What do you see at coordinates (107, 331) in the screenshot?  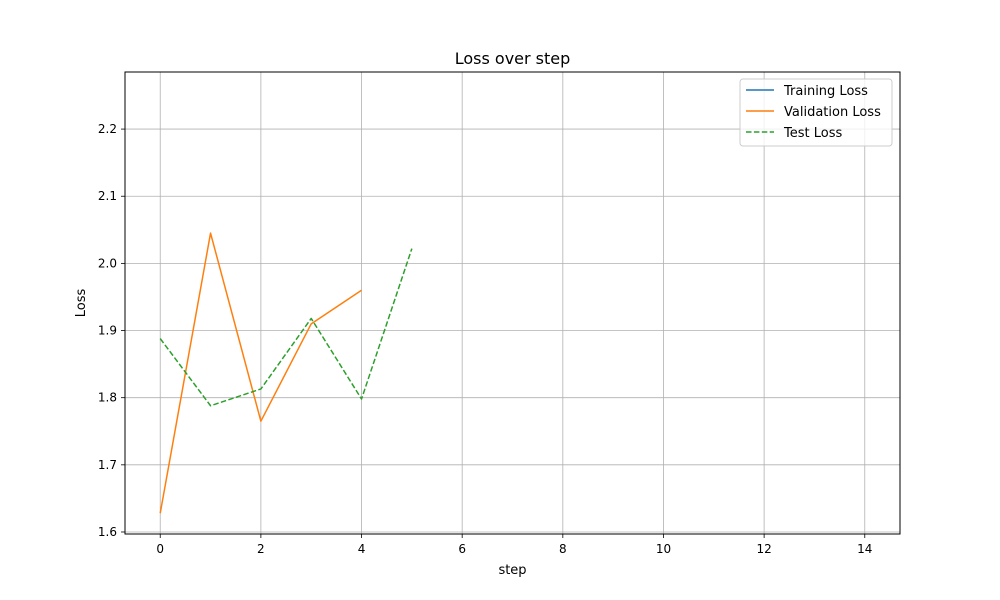 I see `y-tick-label: 1.9` at bounding box center [107, 331].